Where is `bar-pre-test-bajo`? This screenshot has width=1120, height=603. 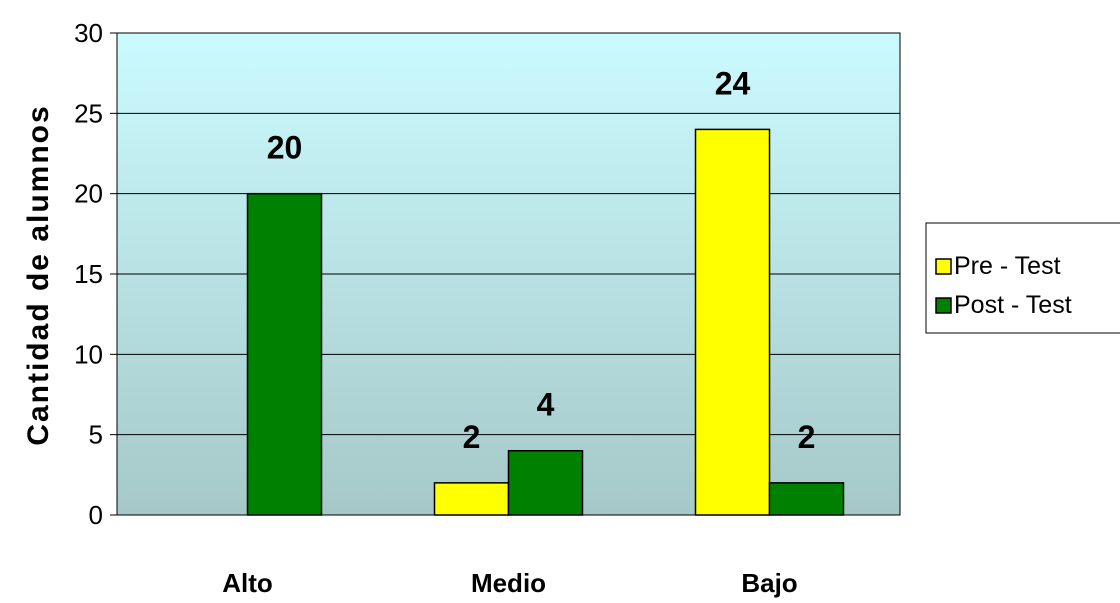
bar-pre-test-bajo is located at coordinates (732, 322).